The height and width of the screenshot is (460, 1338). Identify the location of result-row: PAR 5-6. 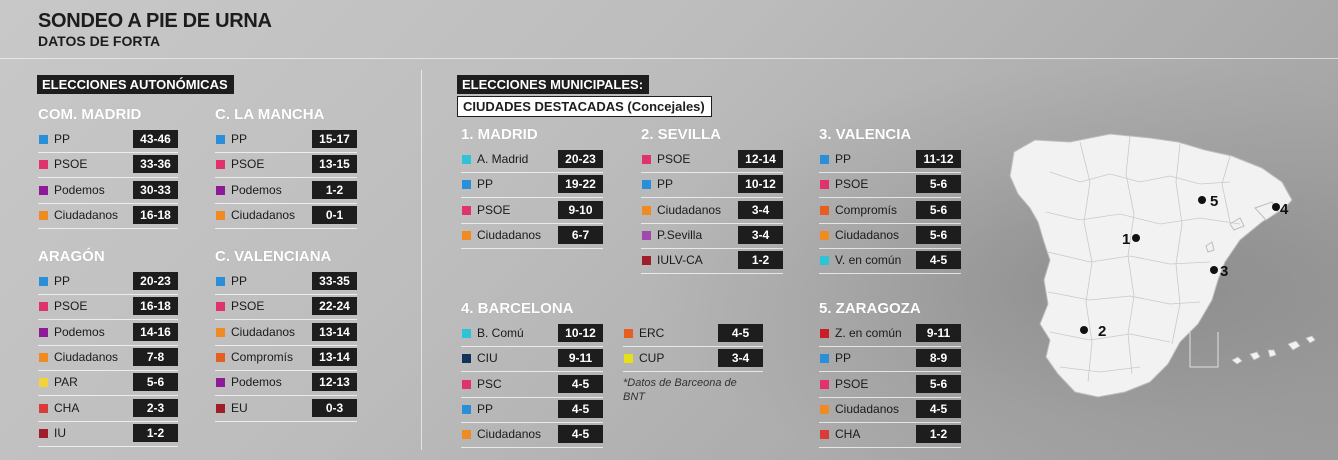
(108, 384).